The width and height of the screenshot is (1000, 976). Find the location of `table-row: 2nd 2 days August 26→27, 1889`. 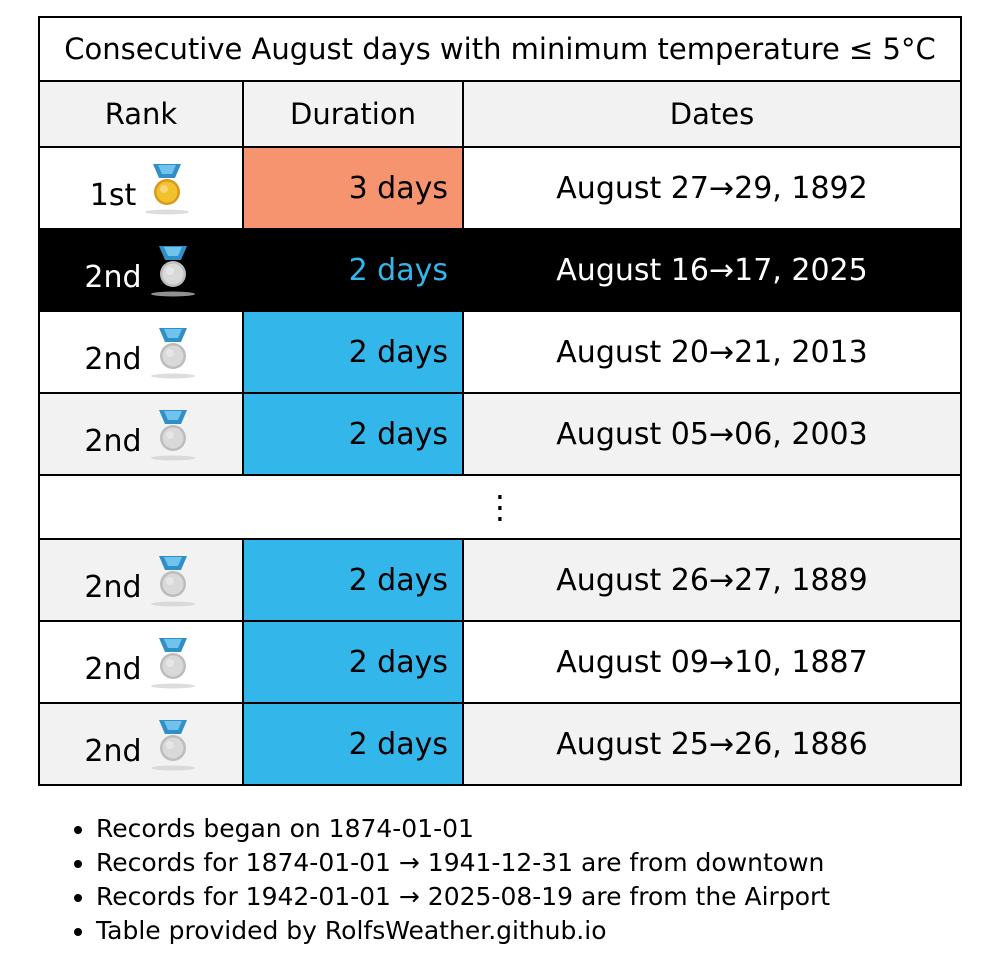

table-row: 2nd 2 days August 26→27, 1889 is located at coordinates (500, 581).